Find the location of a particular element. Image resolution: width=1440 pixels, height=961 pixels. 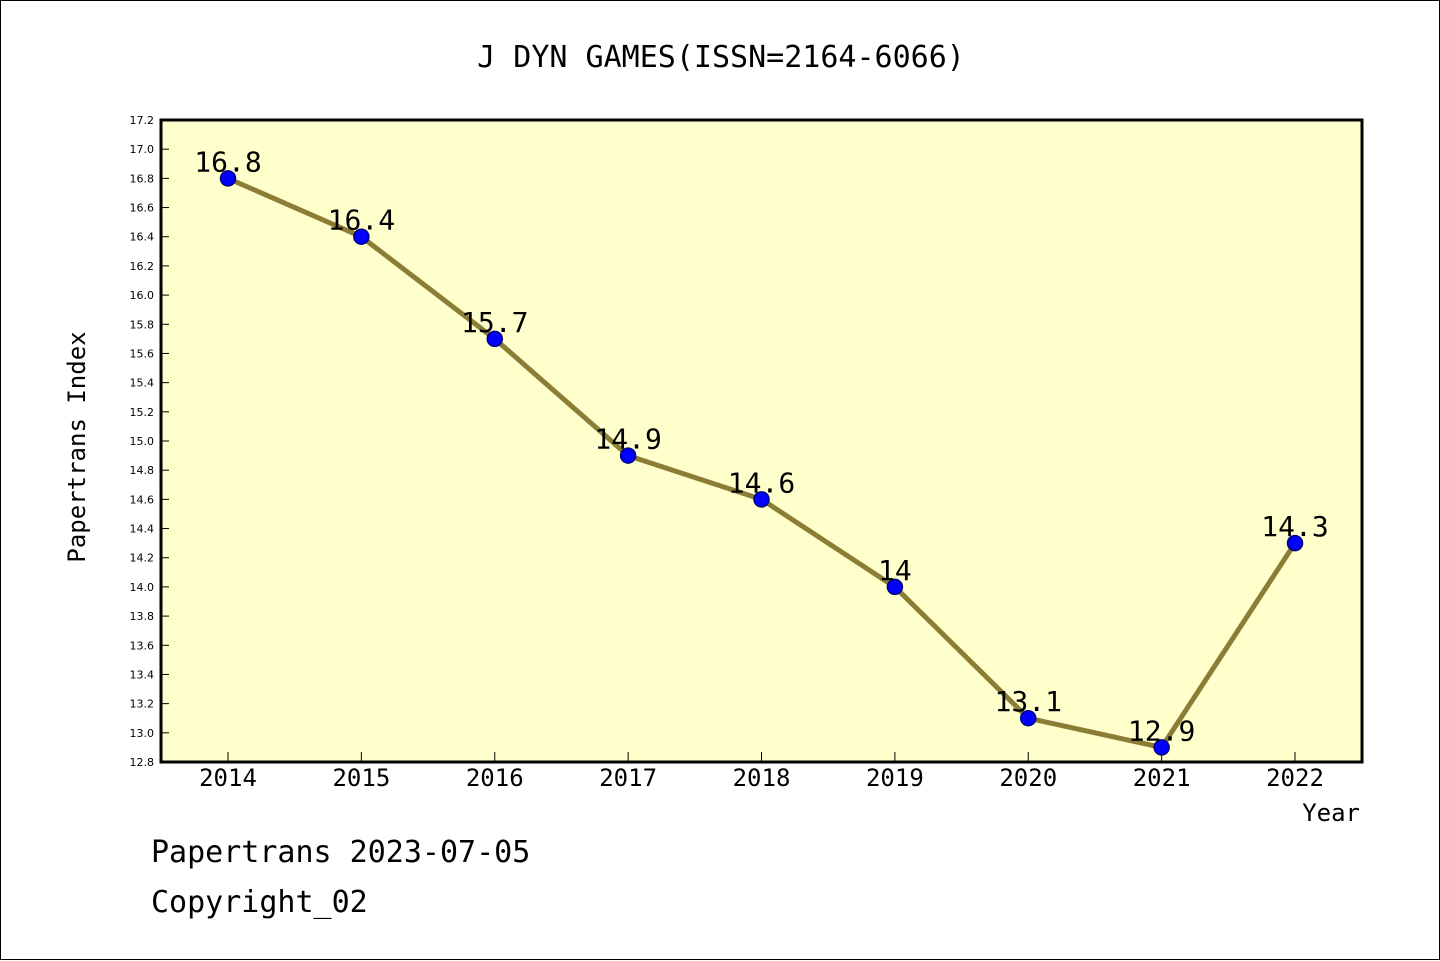

data-value-label: 16.4 is located at coordinates (361, 220).